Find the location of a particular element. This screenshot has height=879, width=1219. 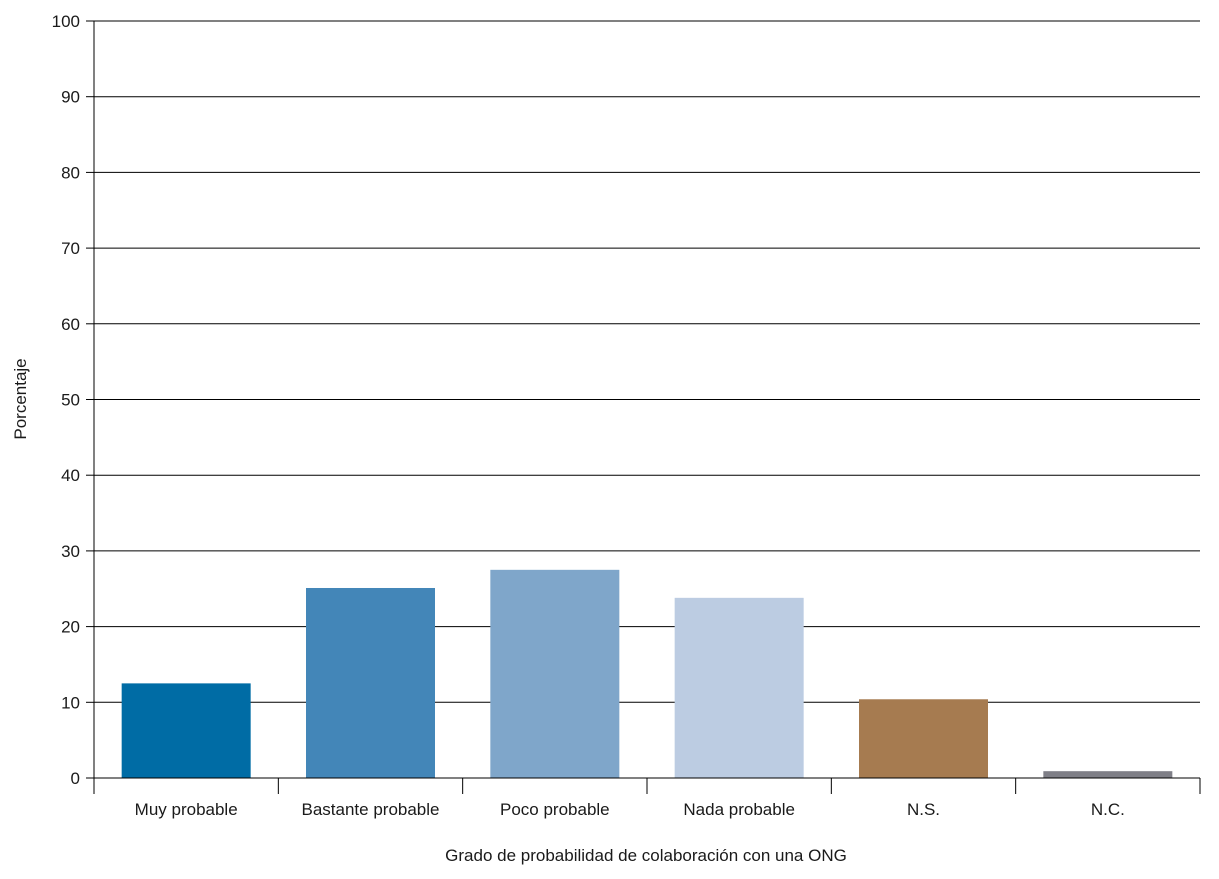

bar-bastante-probable is located at coordinates (370, 682).